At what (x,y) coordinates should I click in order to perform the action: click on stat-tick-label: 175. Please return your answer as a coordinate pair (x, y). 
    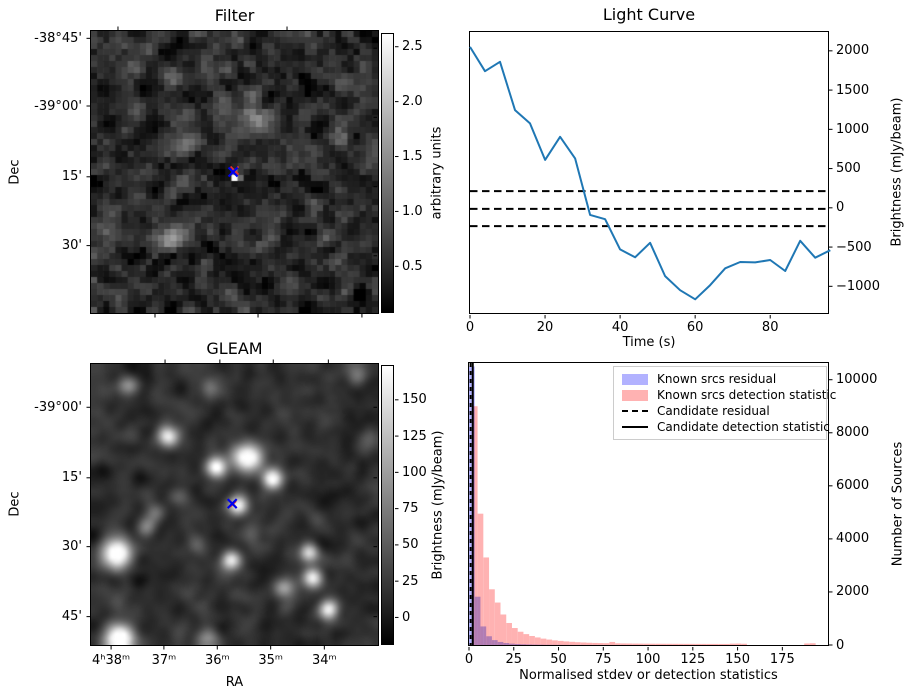
    Looking at the image, I should click on (782, 659).